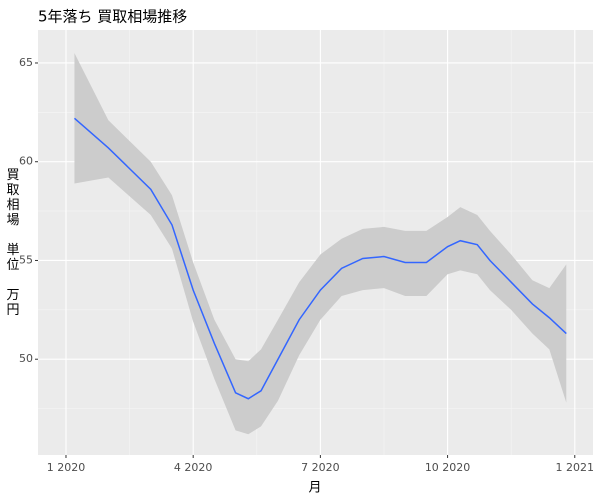 The width and height of the screenshot is (600, 500). Describe the element at coordinates (12, 243) in the screenshot. I see `y-axis-title: 買取相場 単位 万円` at that location.